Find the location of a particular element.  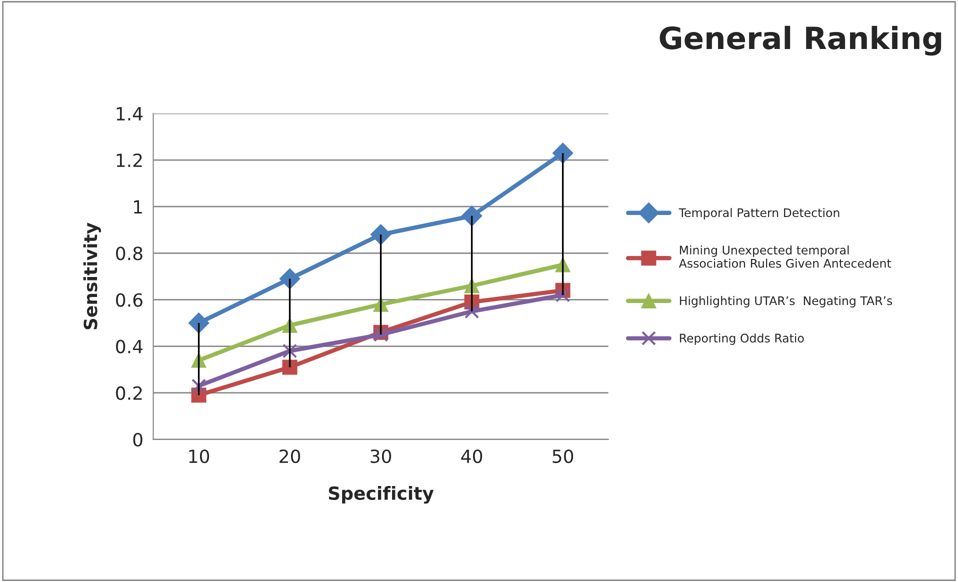

y-tick-label: 0.6 is located at coordinates (129, 300).